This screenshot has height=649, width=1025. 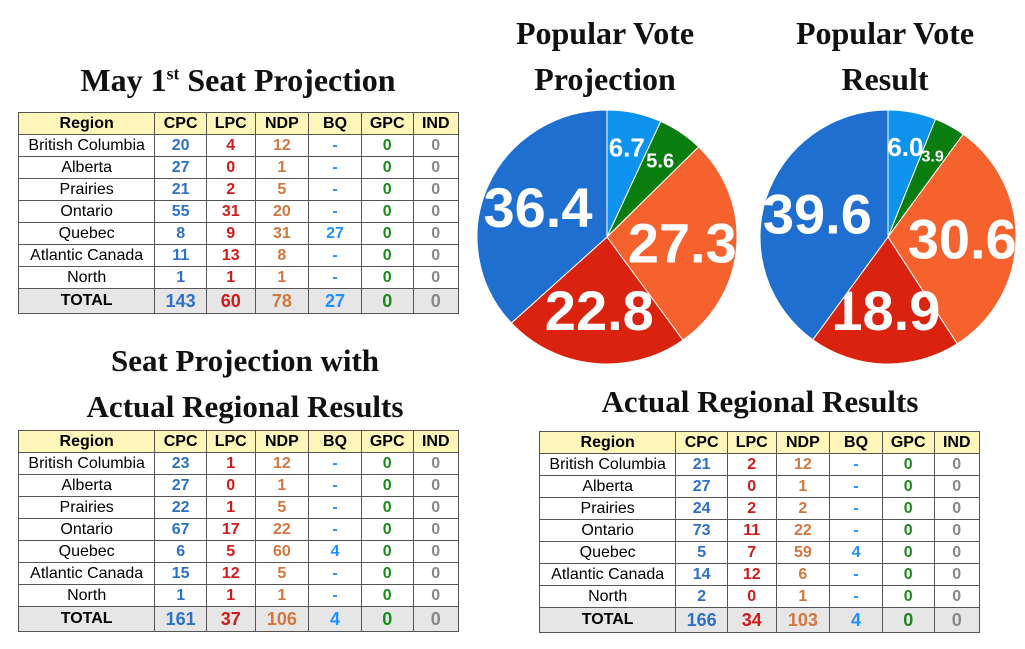 I want to click on may1-cell-lpc: 0, so click(x=230, y=167).